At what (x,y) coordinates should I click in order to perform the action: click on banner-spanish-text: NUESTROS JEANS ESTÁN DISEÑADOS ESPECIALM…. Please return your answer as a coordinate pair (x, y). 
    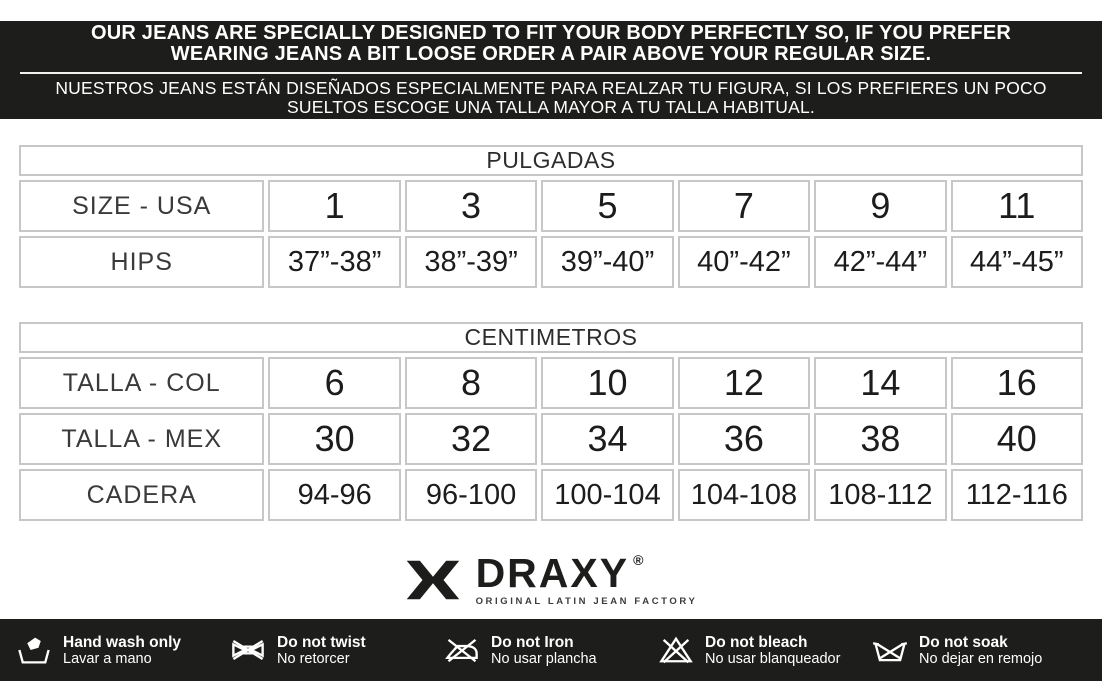
    Looking at the image, I should click on (551, 97).